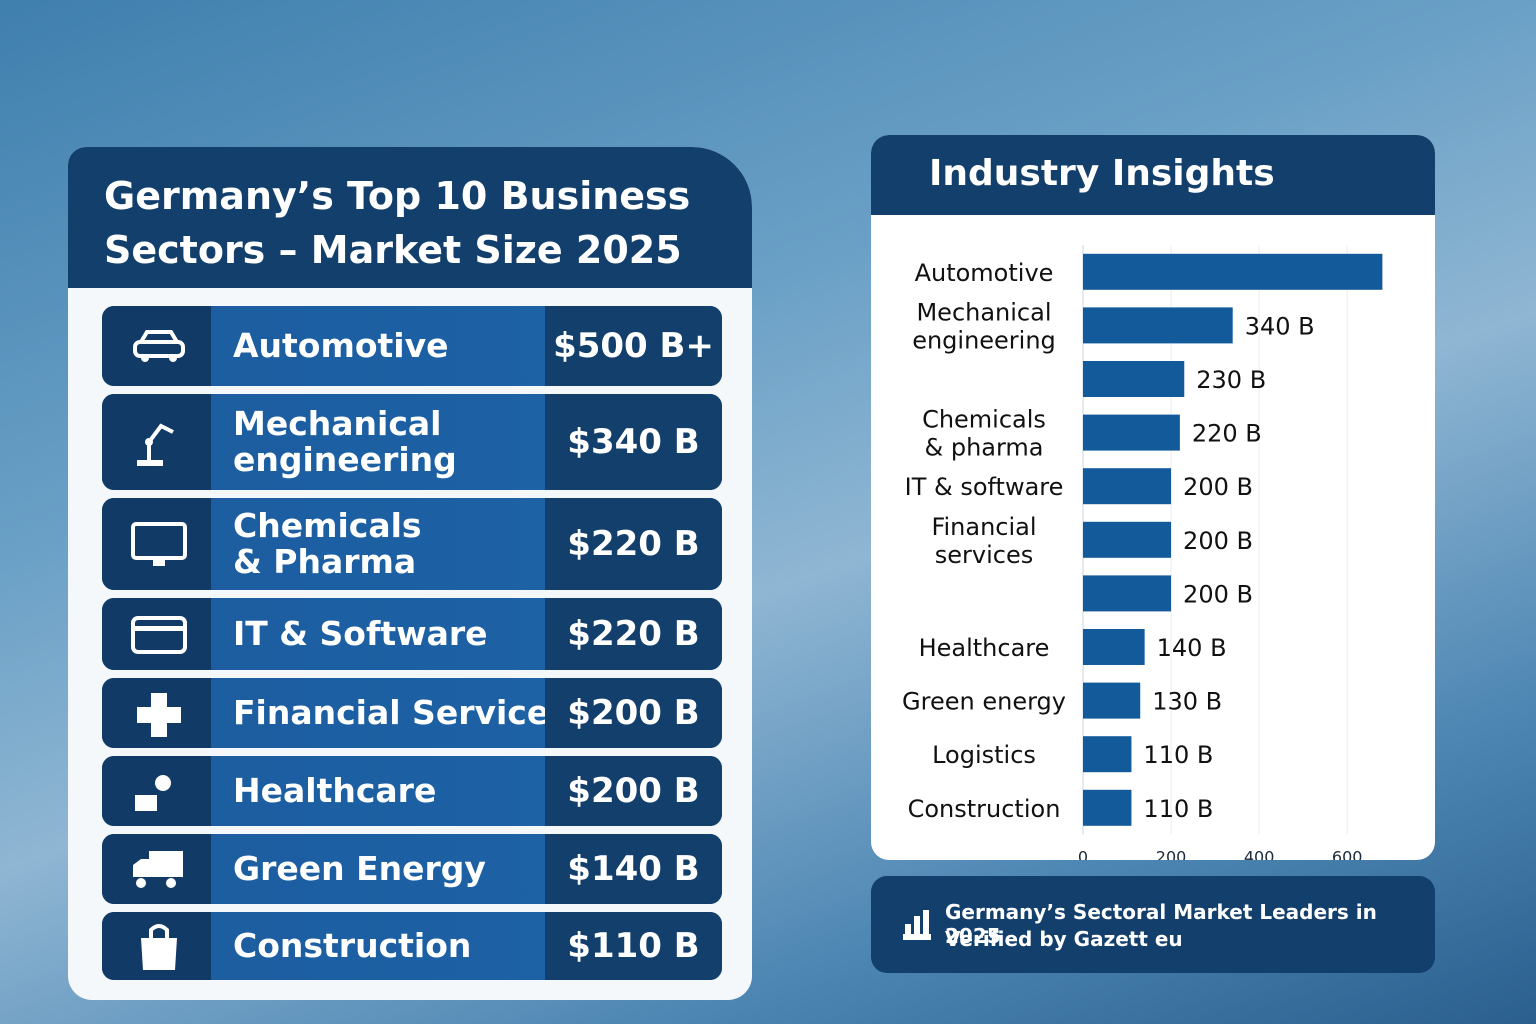 The height and width of the screenshot is (1024, 1536). What do you see at coordinates (401, 712) in the screenshot?
I see `sector-name: Financial Services` at bounding box center [401, 712].